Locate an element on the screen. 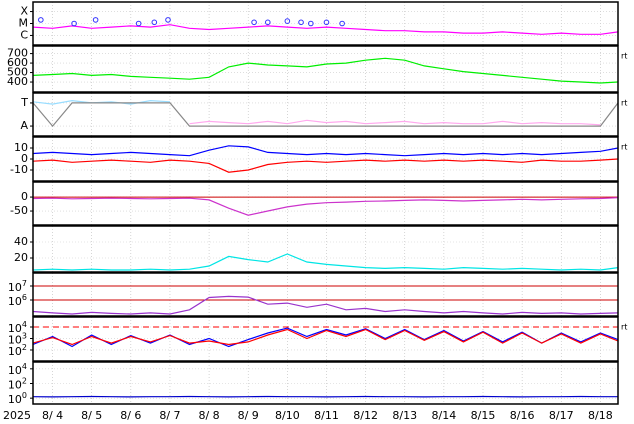 This screenshot has height=424, width=634. y-tick-label: 10³ is located at coordinates (17, 339).